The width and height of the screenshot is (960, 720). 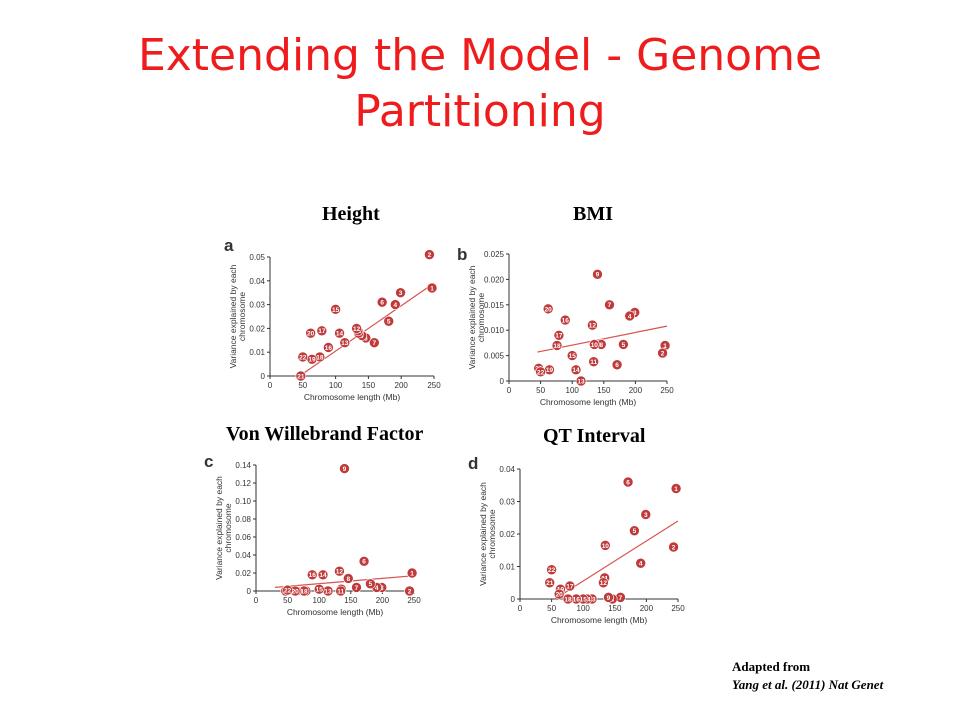 I want to click on caption-vwf: Von Willebrand Factor, so click(x=325, y=434).